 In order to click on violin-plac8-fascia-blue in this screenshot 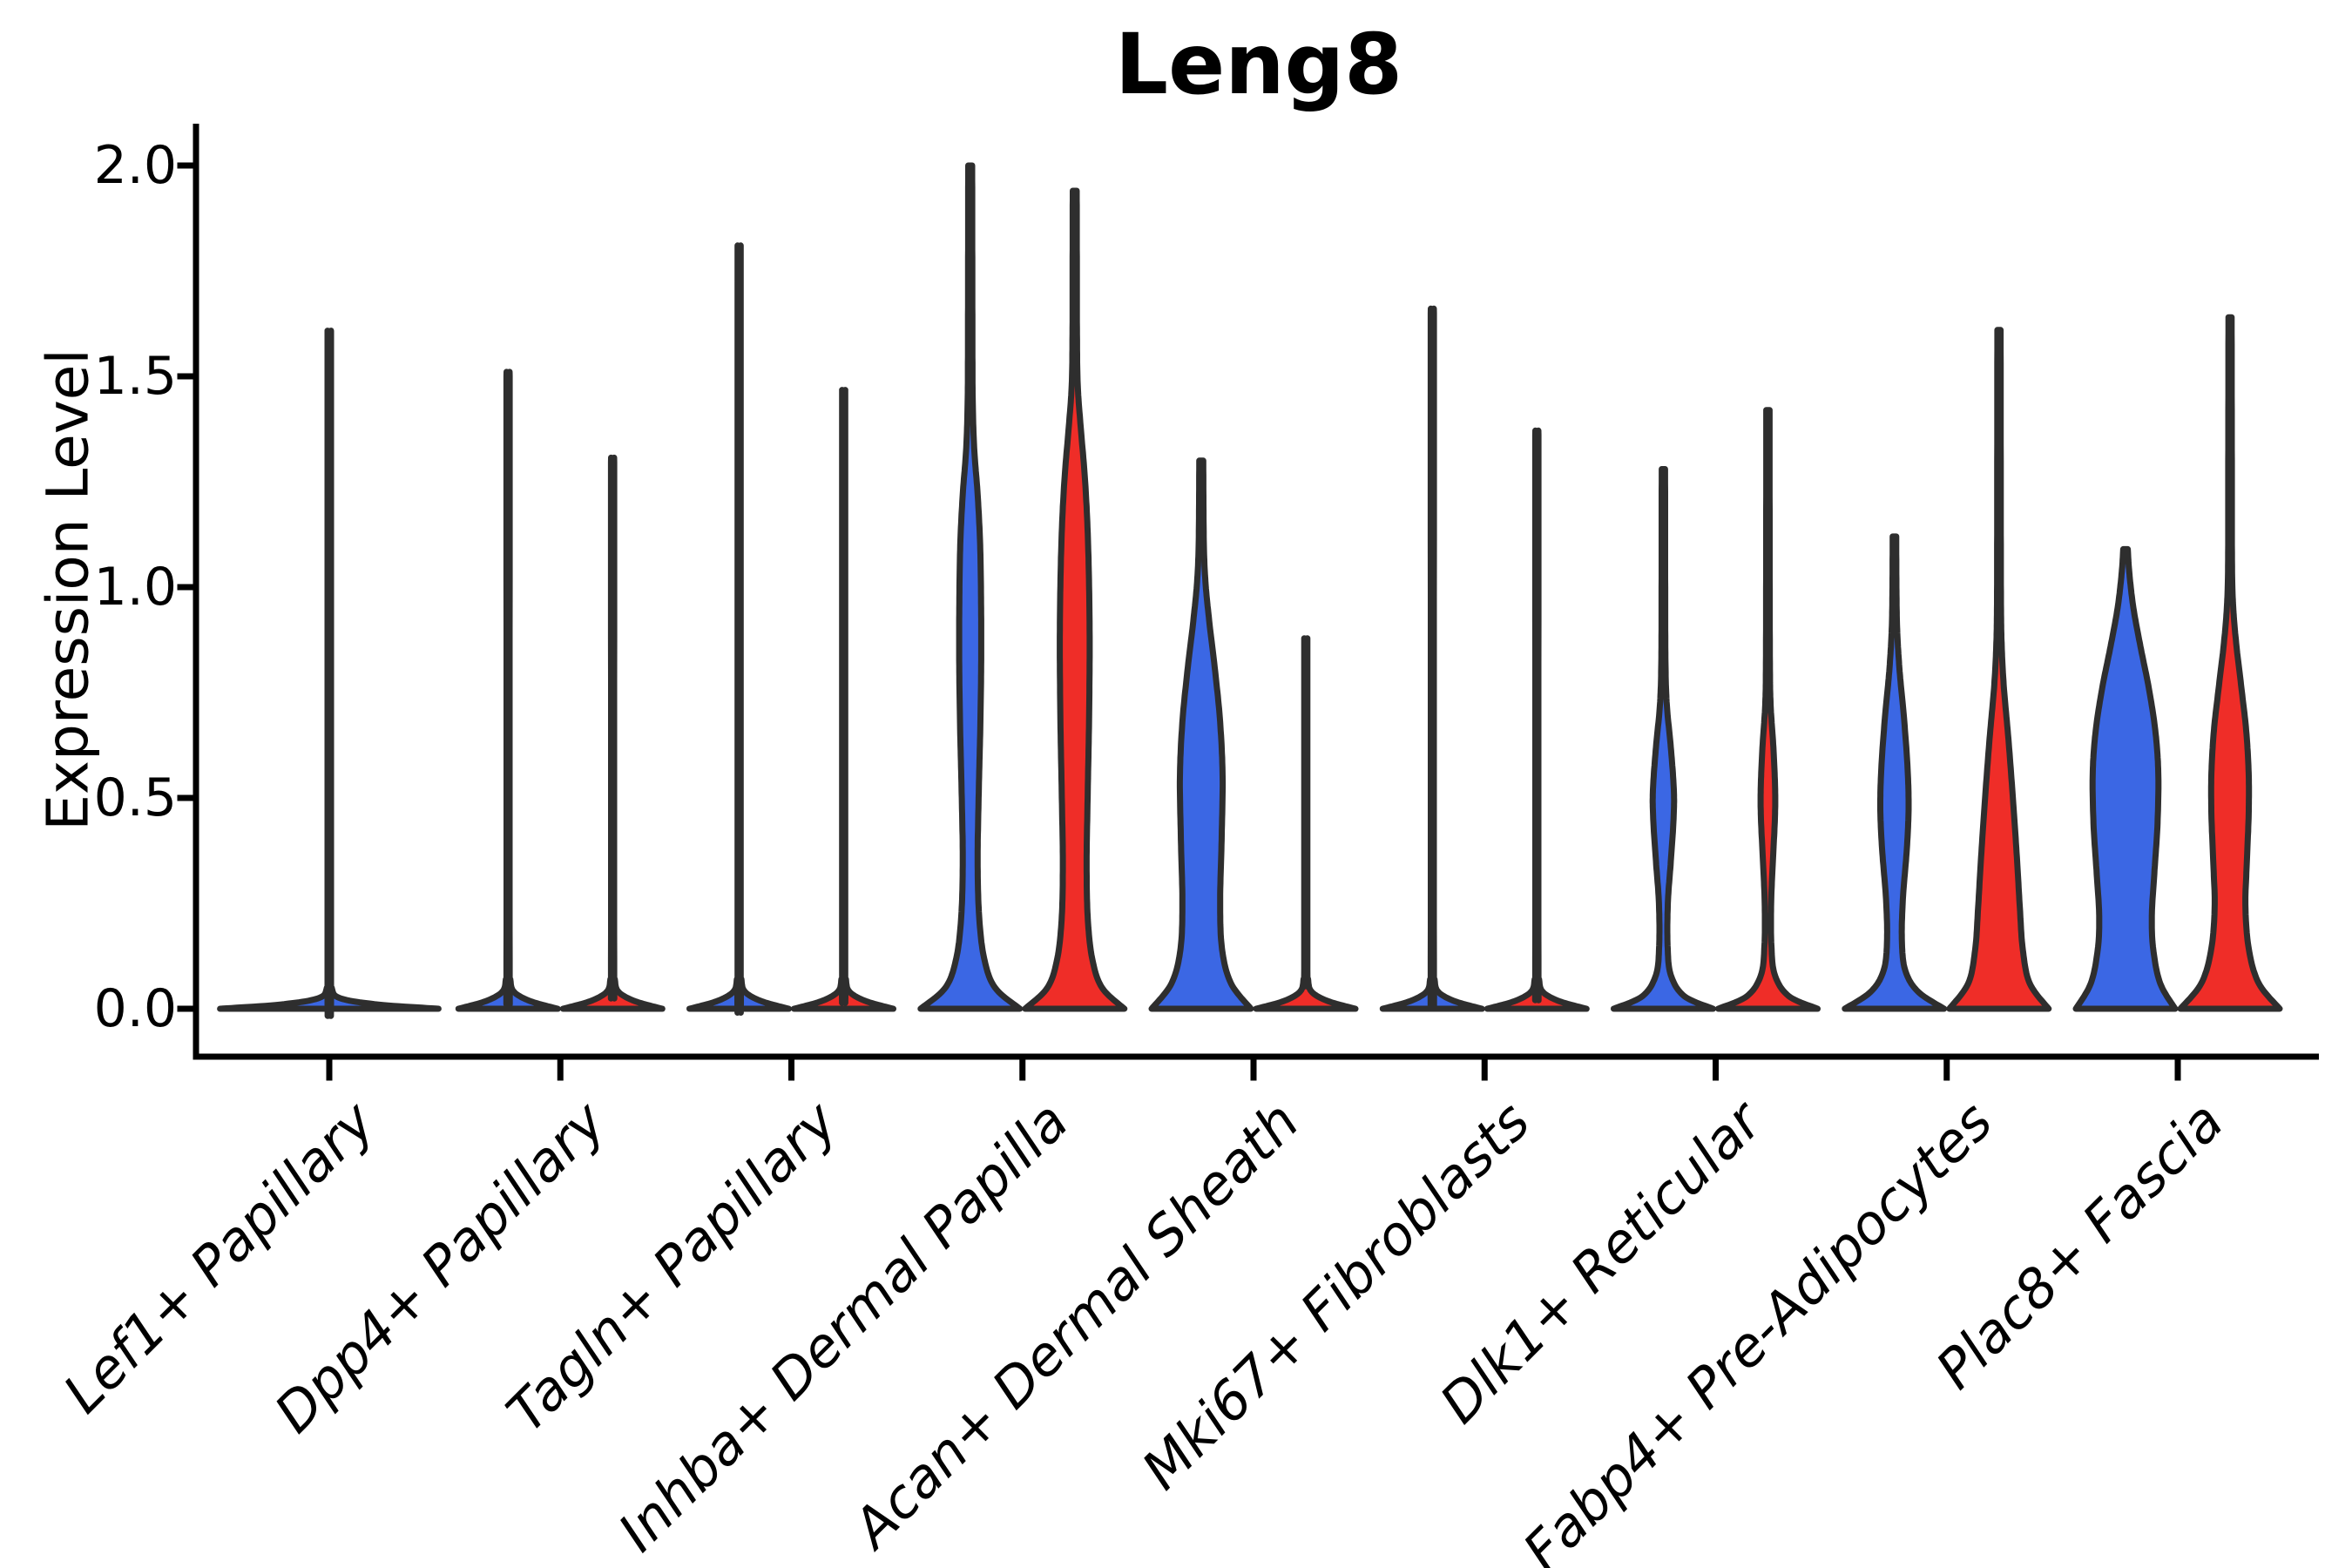, I will do `click(2125, 778)`.